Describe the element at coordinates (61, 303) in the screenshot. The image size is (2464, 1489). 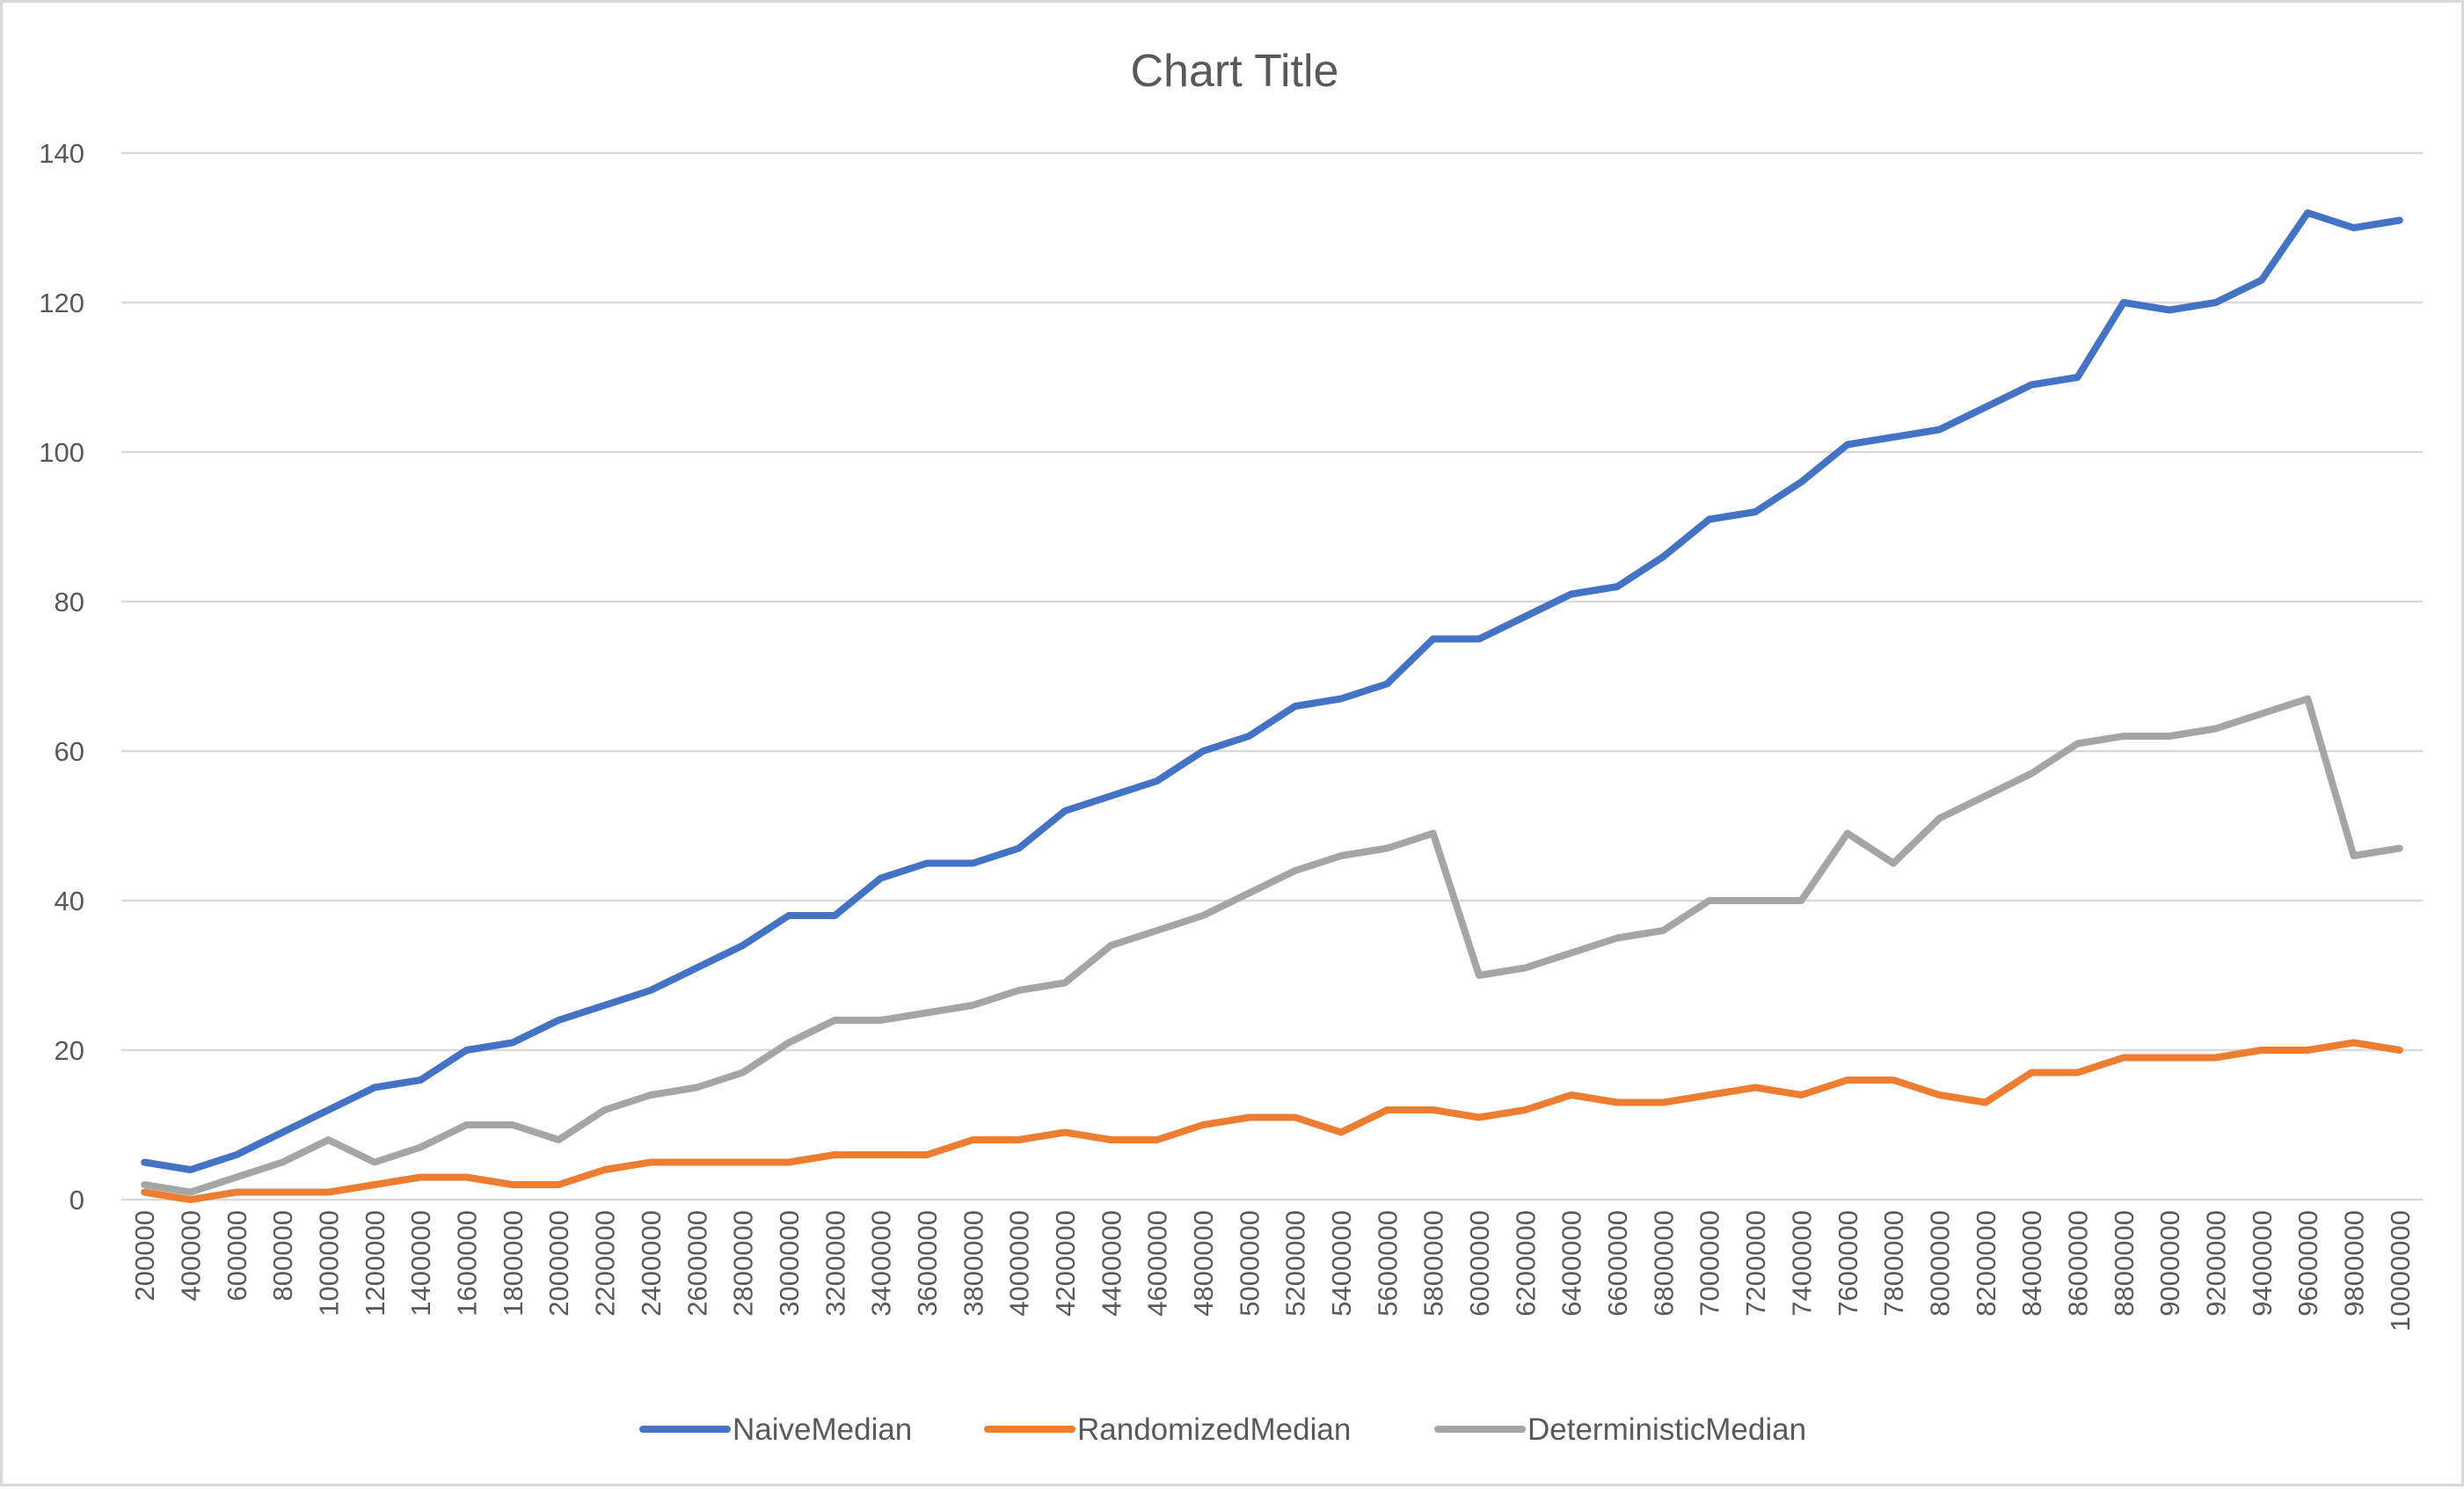
I see `y-tick-label: 120` at that location.